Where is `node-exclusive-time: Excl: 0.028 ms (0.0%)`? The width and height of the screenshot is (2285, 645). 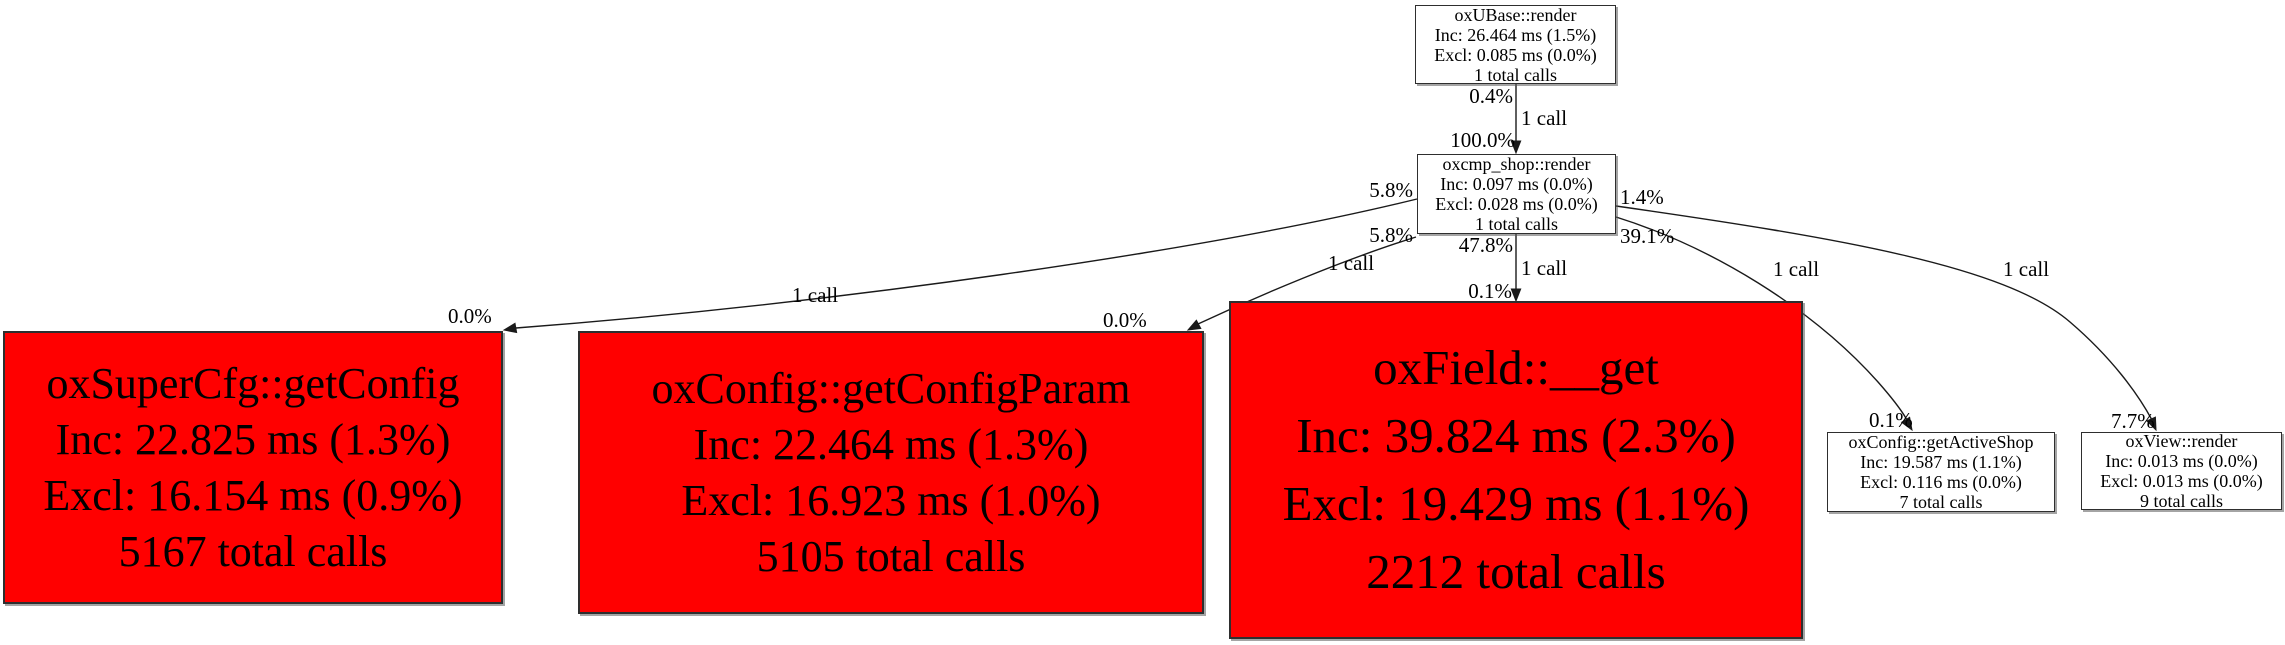
node-exclusive-time: Excl: 0.028 ms (0.0%) is located at coordinates (1516, 204).